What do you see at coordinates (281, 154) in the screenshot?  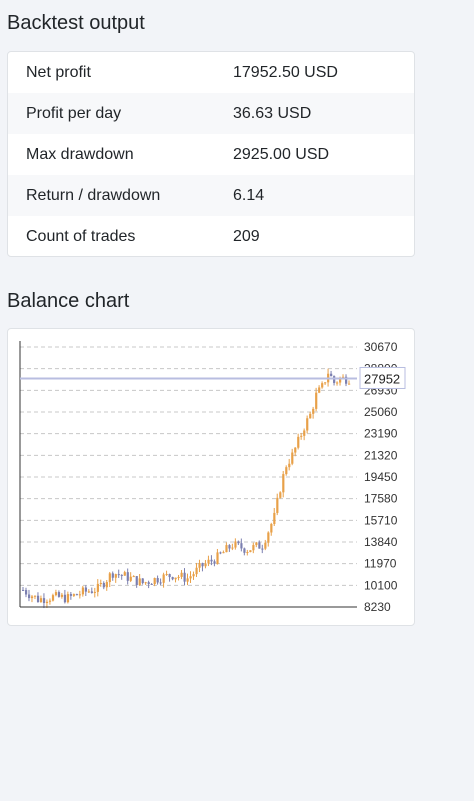 I see `max-drawdown-value: 2925.00 USD` at bounding box center [281, 154].